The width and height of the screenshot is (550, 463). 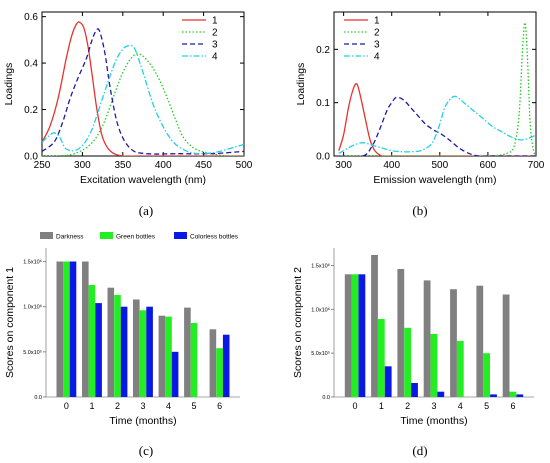 What do you see at coordinates (536, 165) in the screenshot?
I see `x-tick-label: 700` at bounding box center [536, 165].